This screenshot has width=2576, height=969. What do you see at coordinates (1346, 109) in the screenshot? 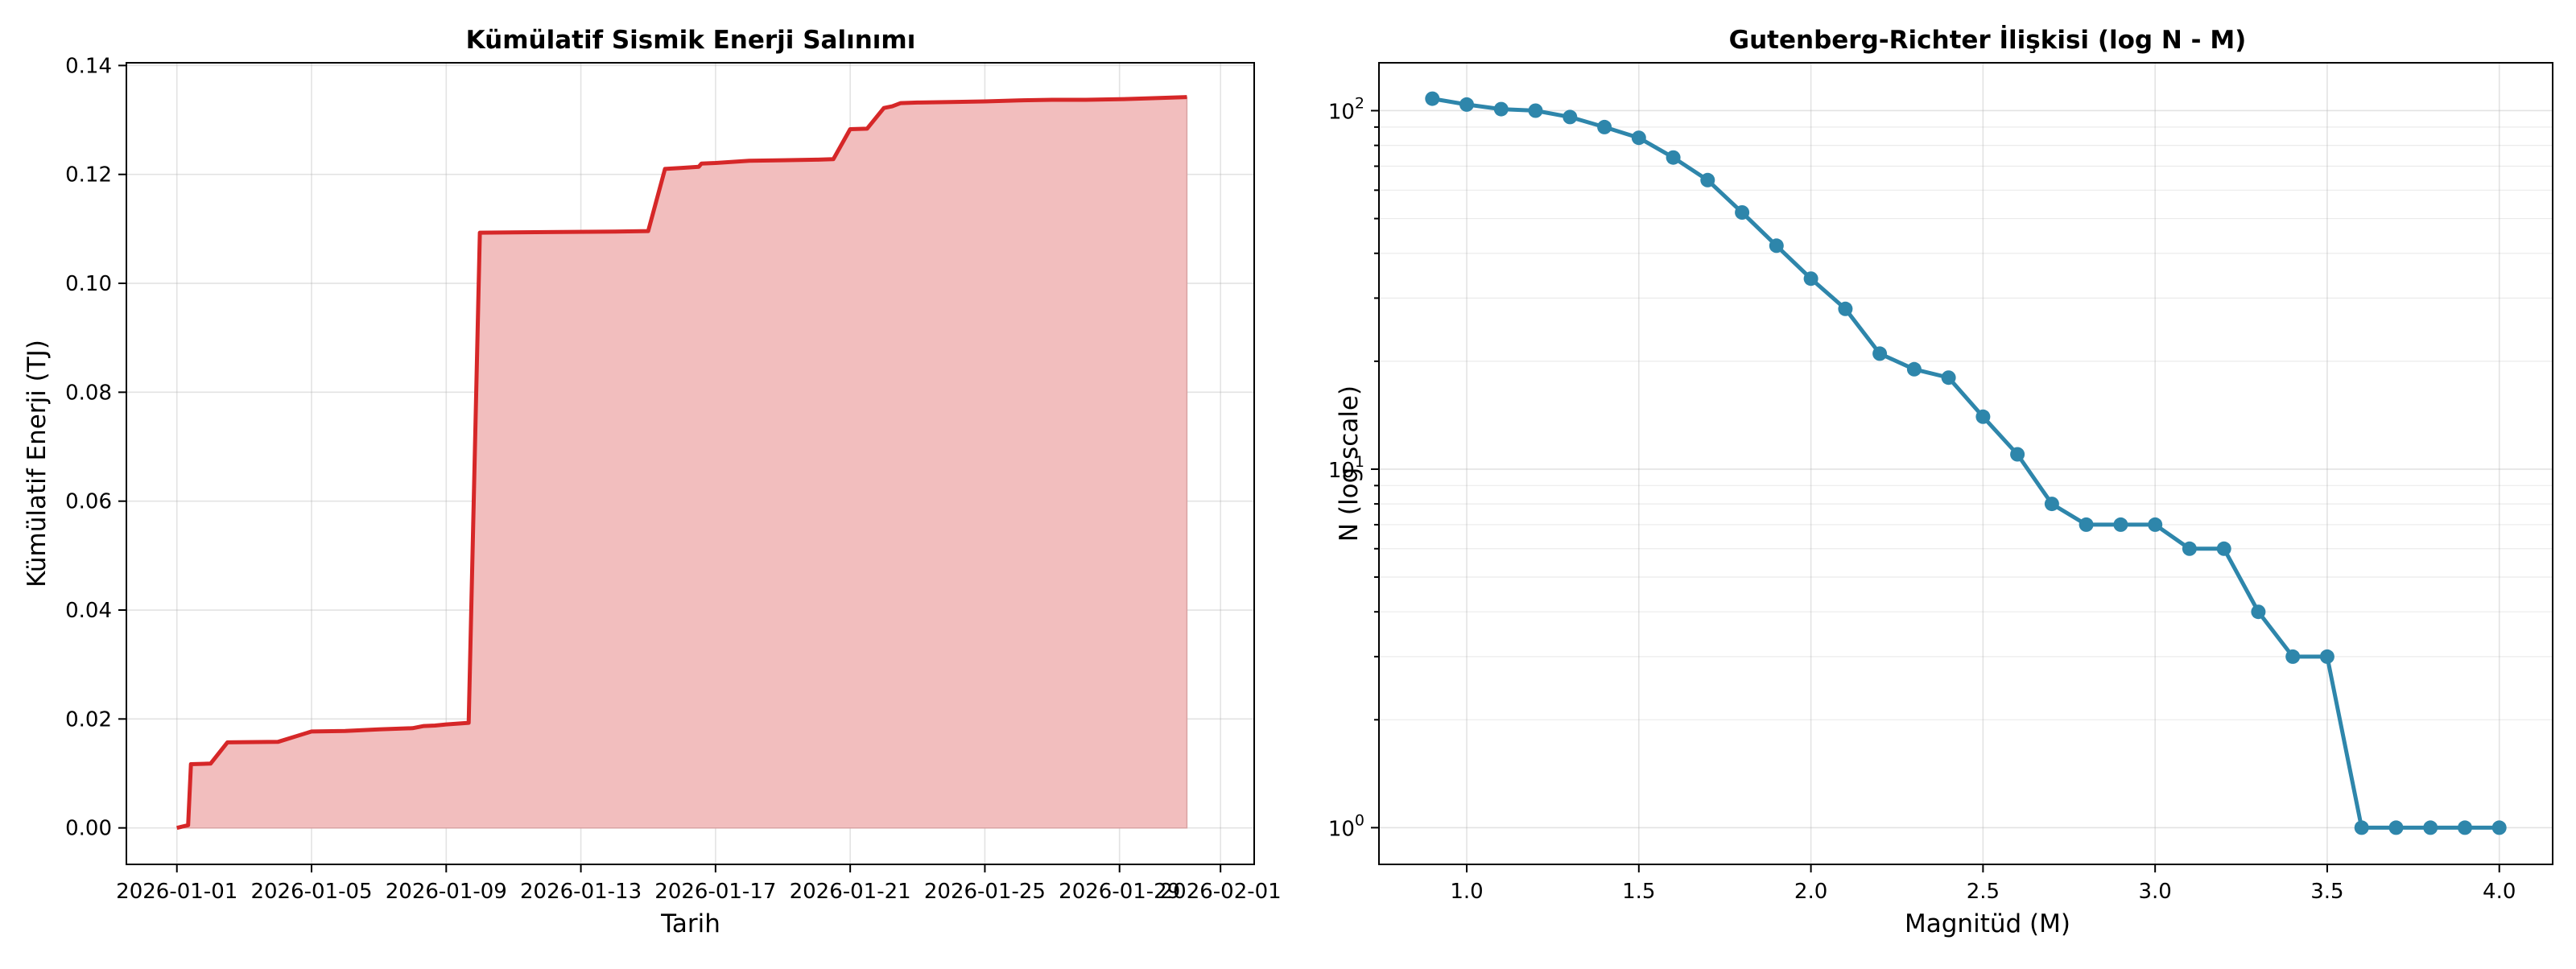
I see `chart2-y-tick-label: 10²` at bounding box center [1346, 109].